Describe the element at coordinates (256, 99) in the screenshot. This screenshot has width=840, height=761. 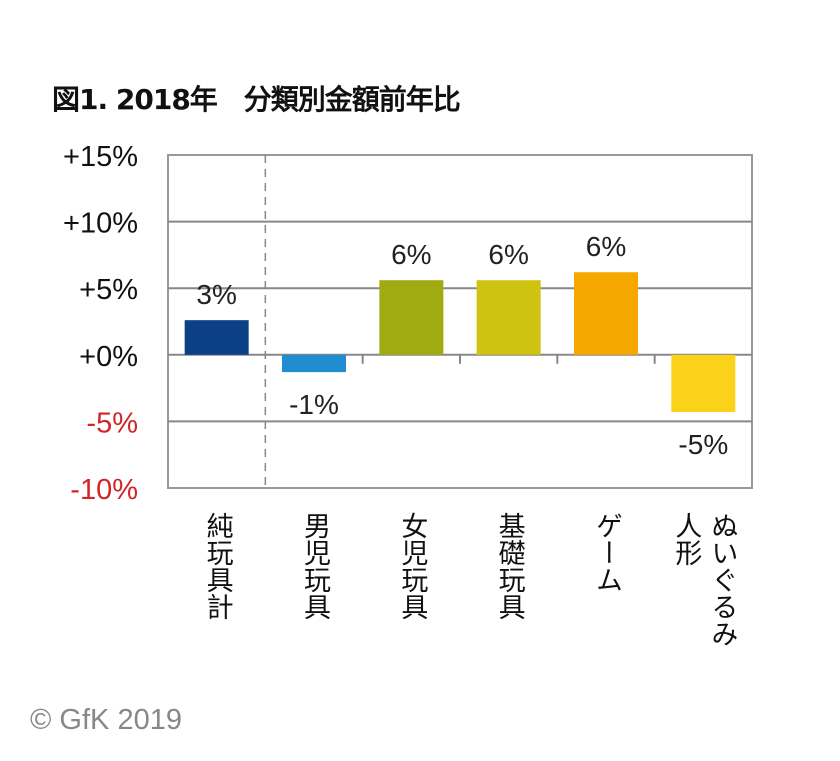
I see `chart-title: 図1. 2018年 分類別金額前年比` at that location.